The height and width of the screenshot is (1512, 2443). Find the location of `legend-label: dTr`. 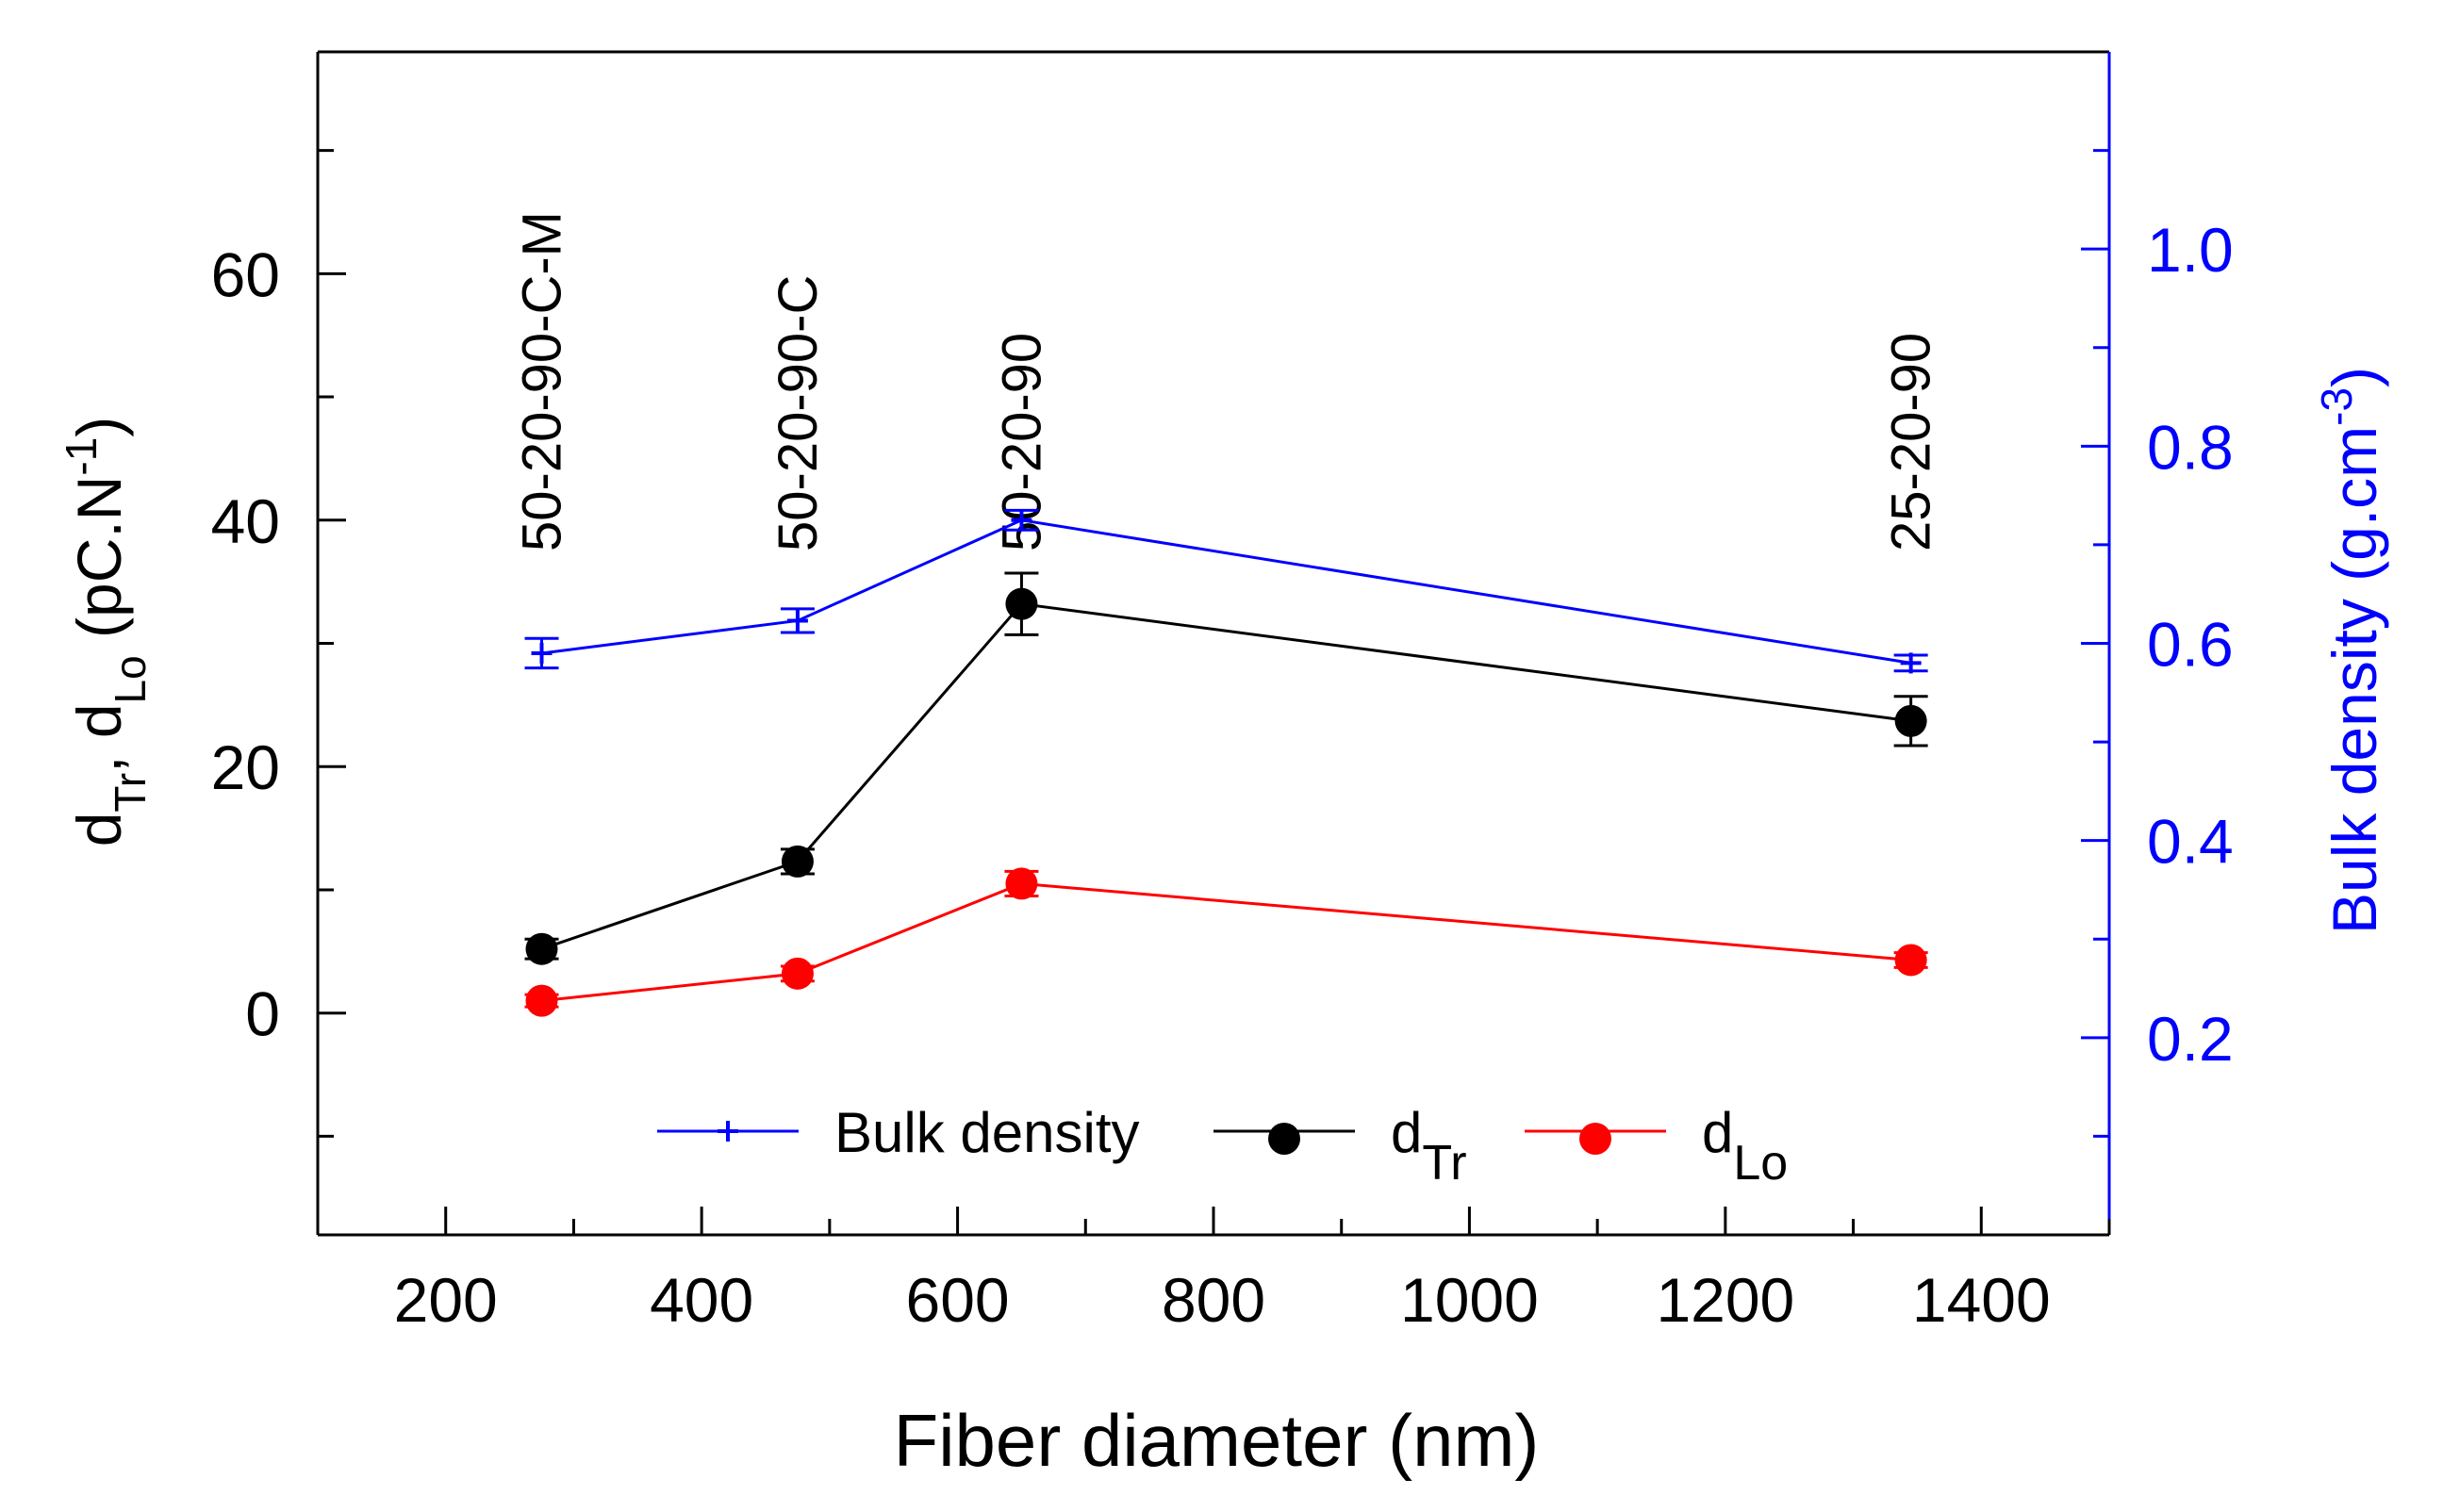

legend-label: dTr is located at coordinates (1429, 1146).